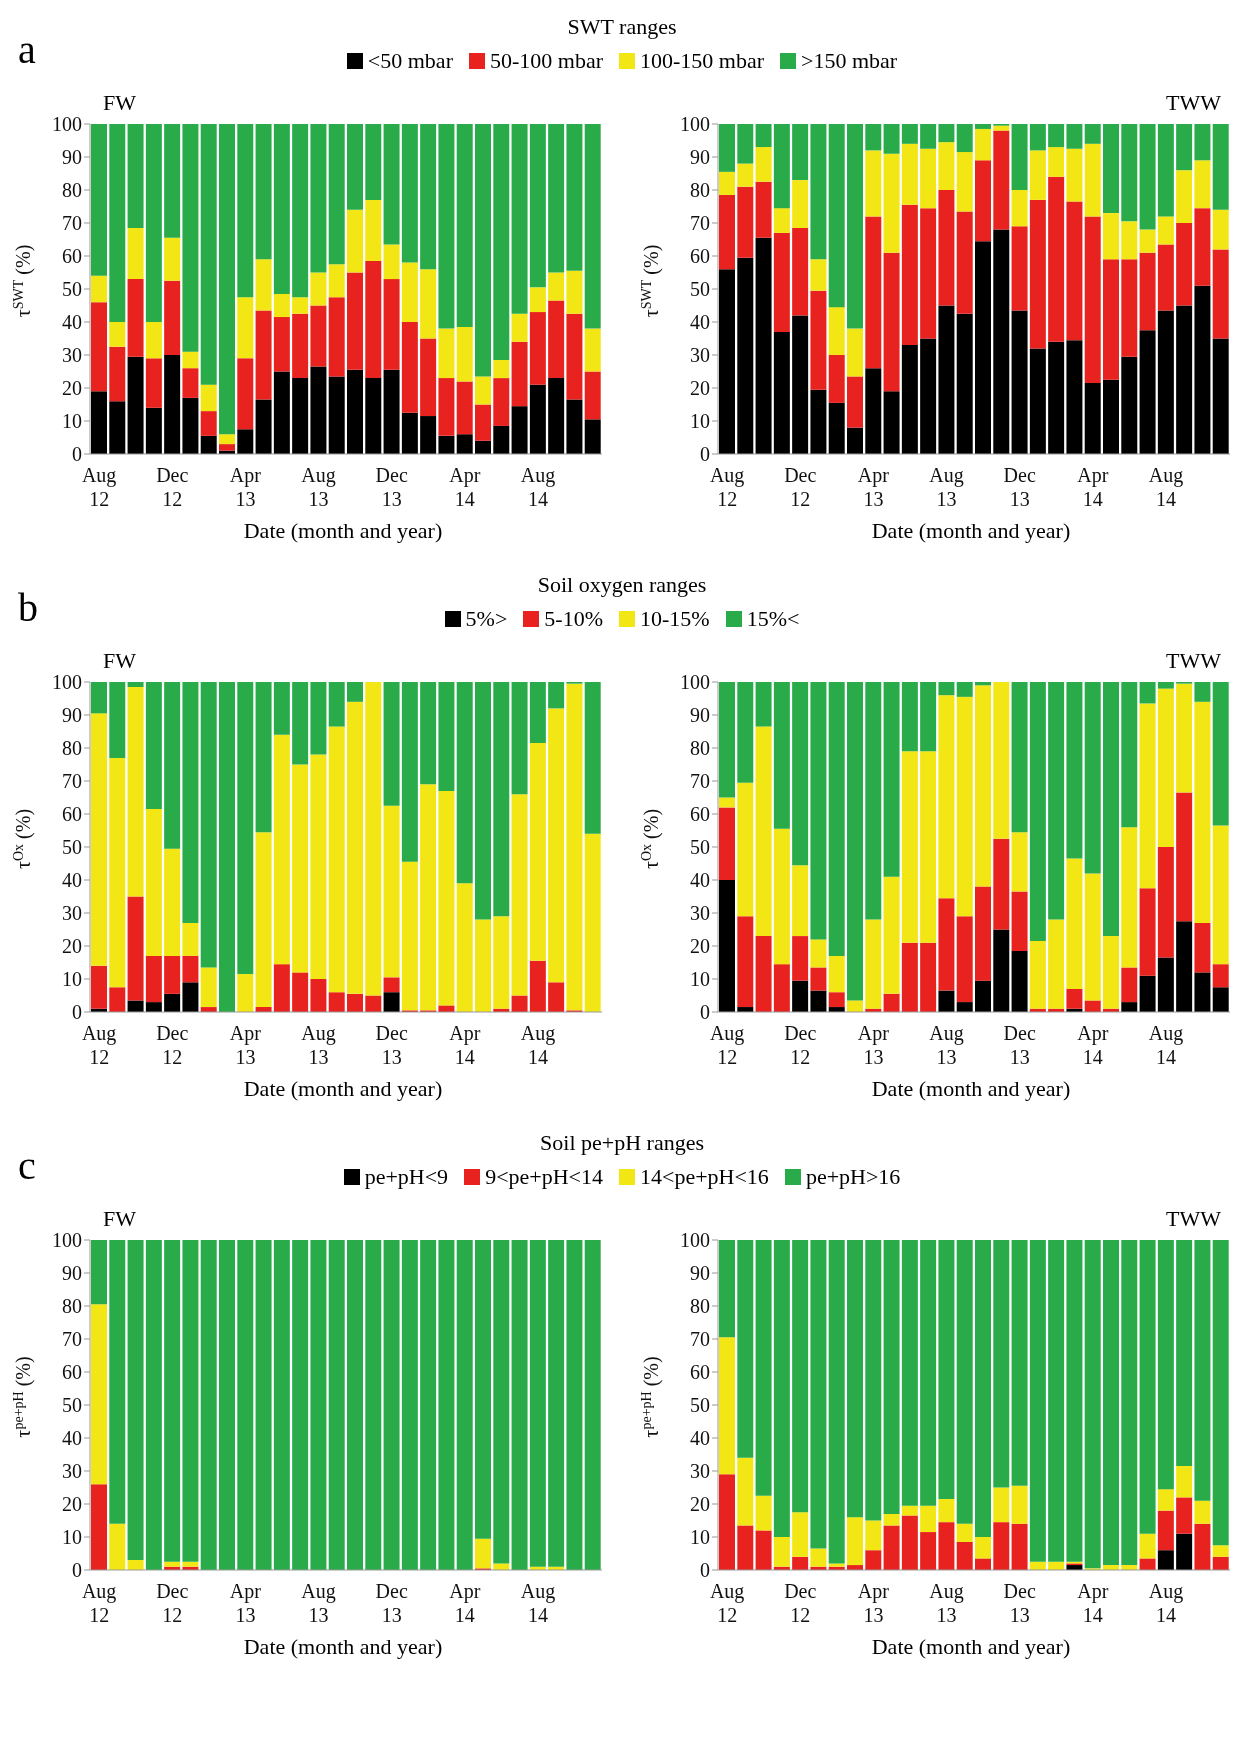 The width and height of the screenshot is (1244, 1744). Describe the element at coordinates (486, 619) in the screenshot. I see `legend-label: 5%>` at that location.